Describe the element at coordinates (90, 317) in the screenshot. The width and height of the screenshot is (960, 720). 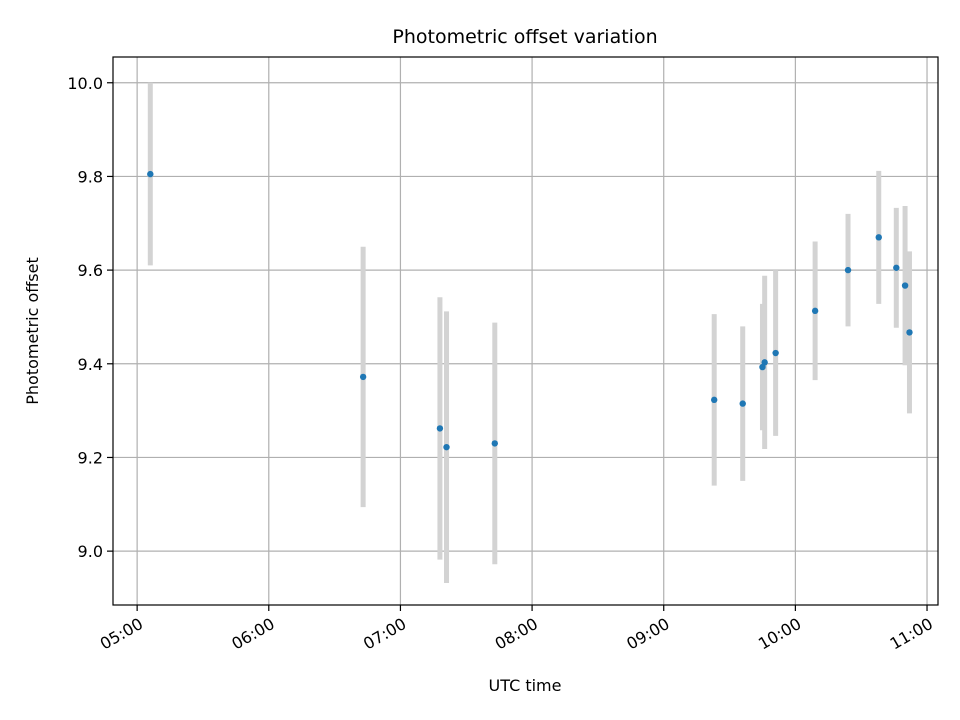
I see `y-axis-ticks: 9.0 9.2 9.4 9.6 9.8 10.0` at that location.